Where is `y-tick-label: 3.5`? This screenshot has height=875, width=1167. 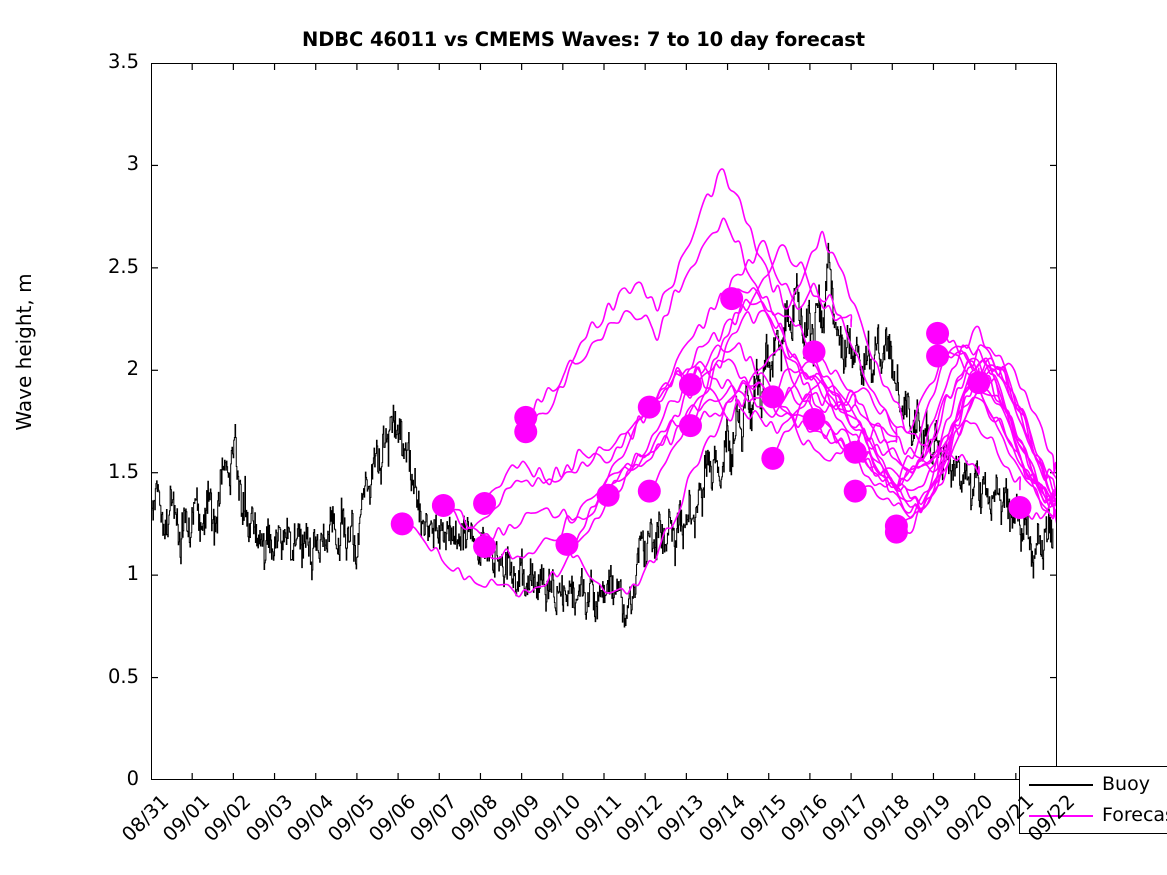
y-tick-label: 3.5 is located at coordinates (123, 61).